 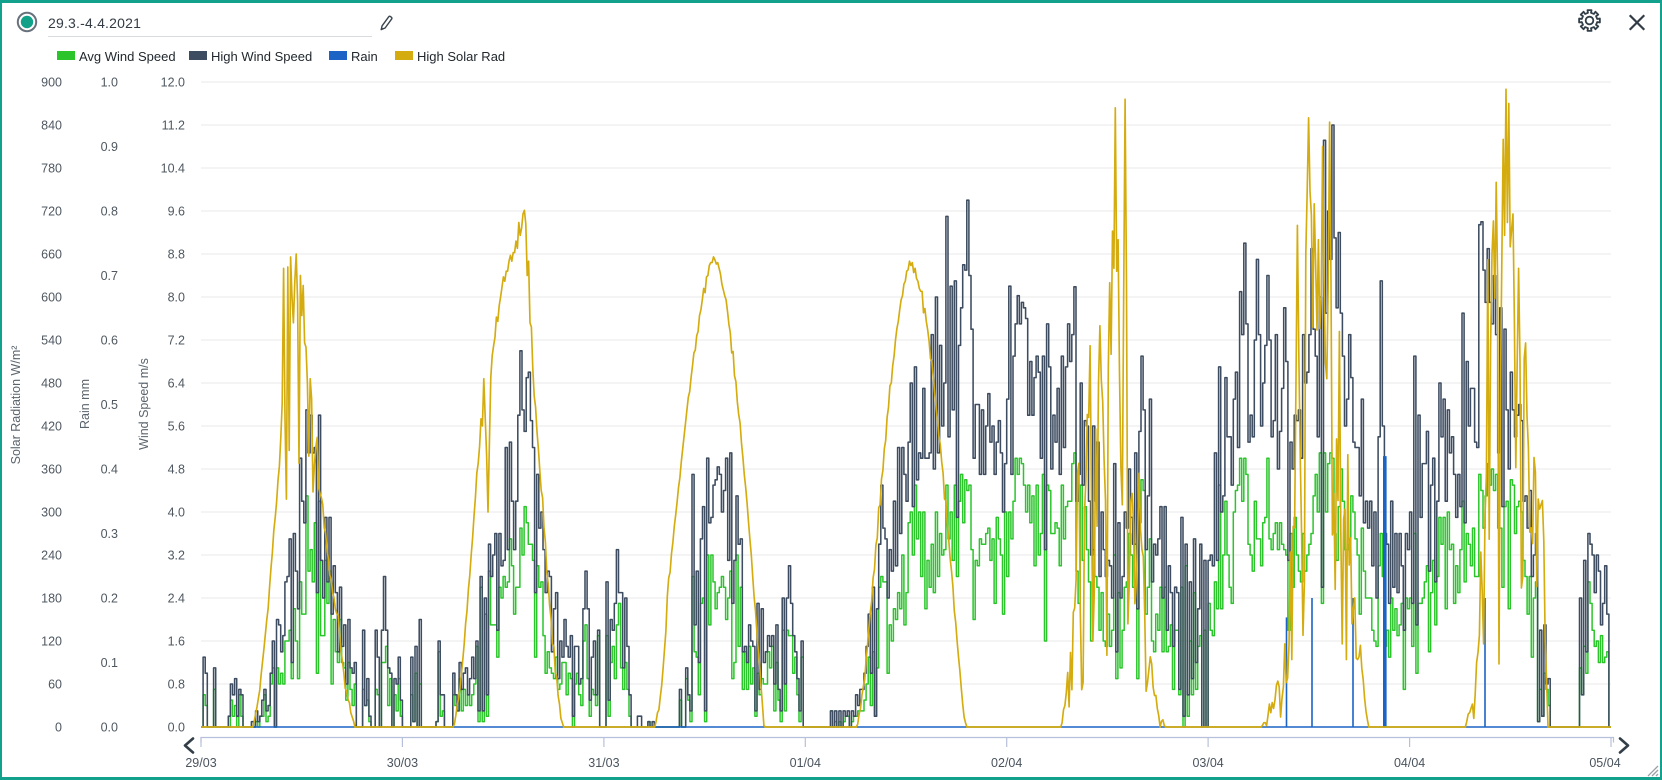 I want to click on svg-text: 480, so click(x=51, y=384).